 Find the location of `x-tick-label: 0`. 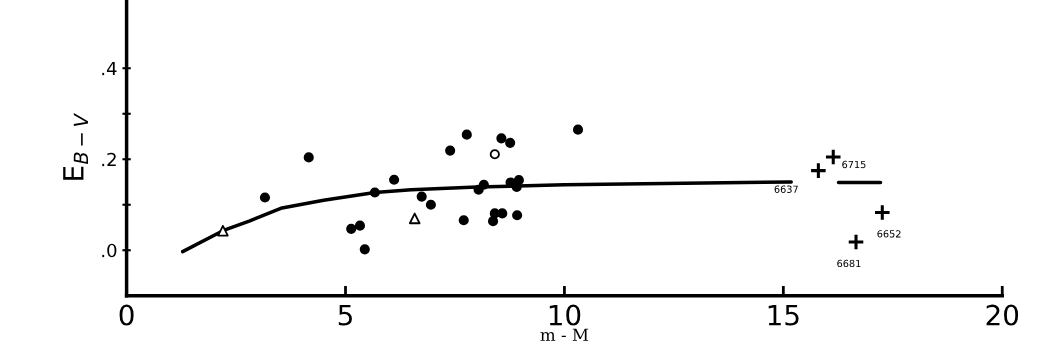

x-tick-label: 0 is located at coordinates (126, 315).